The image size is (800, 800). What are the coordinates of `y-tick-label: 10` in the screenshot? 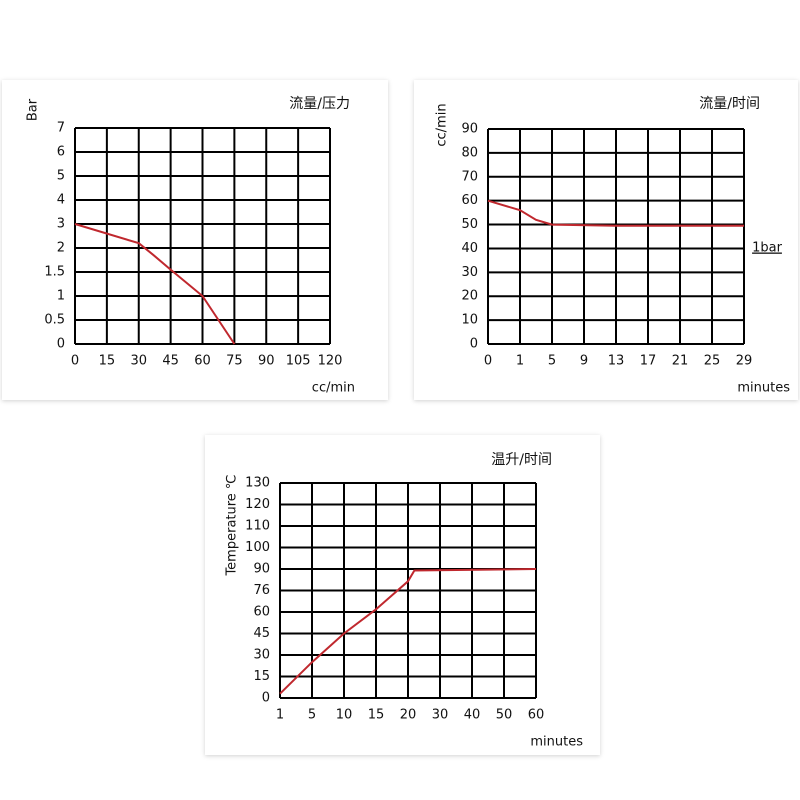 It's located at (469, 320).